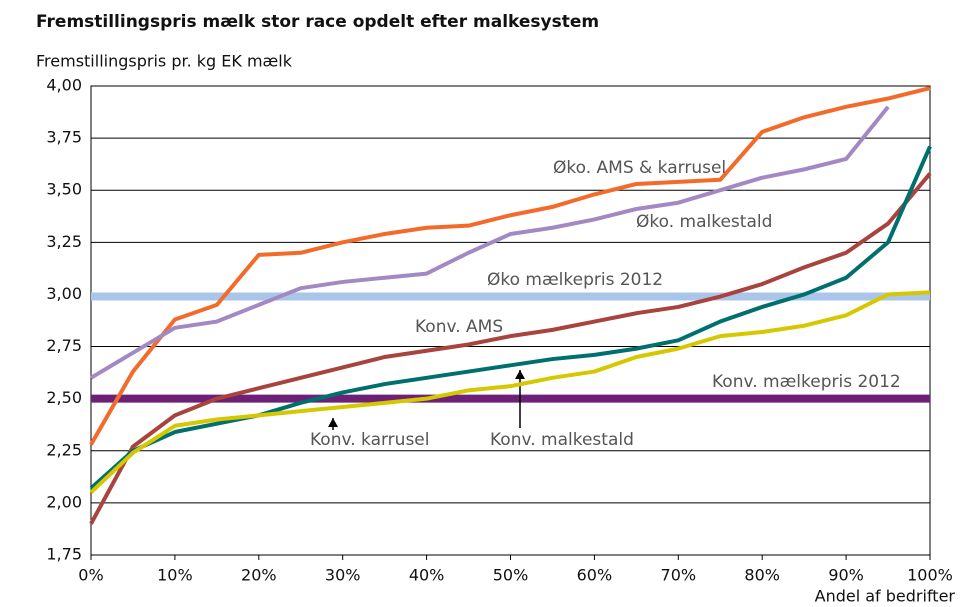  What do you see at coordinates (175, 575) in the screenshot?
I see `x-tick-label: 10%` at bounding box center [175, 575].